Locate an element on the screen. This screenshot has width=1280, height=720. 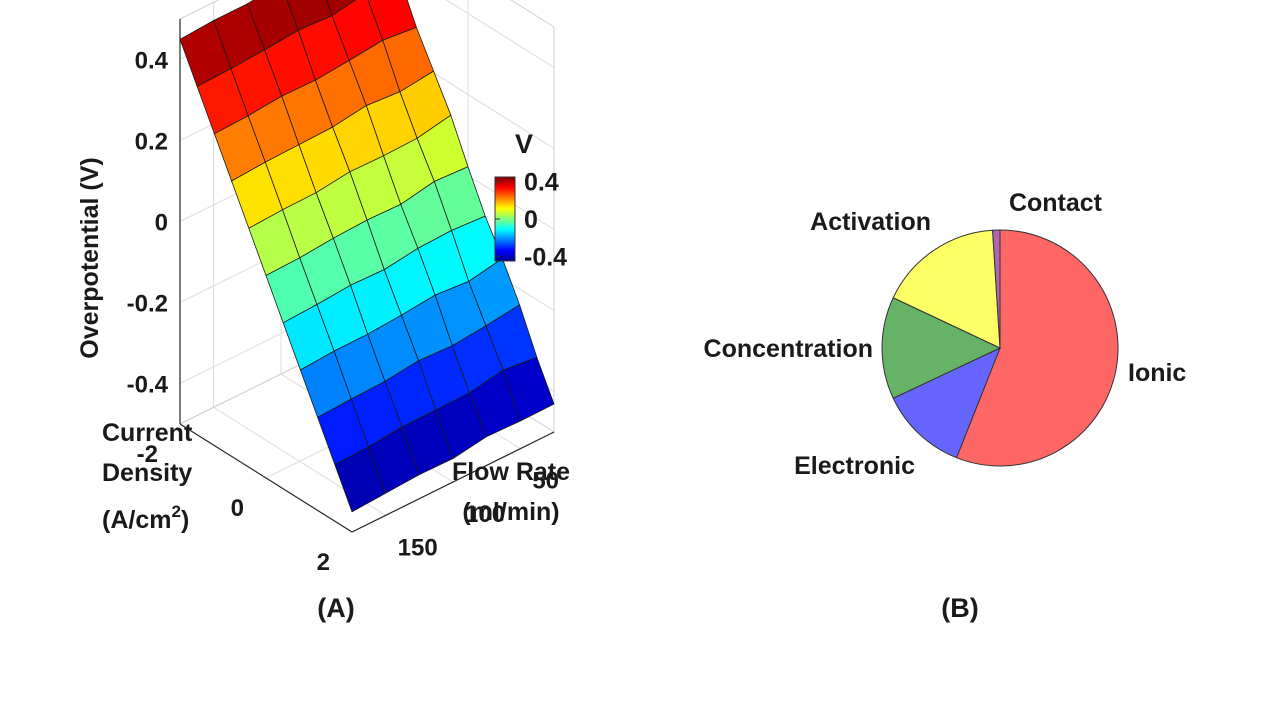
x-axis-ticks: -2 0 2 is located at coordinates (233, 508).